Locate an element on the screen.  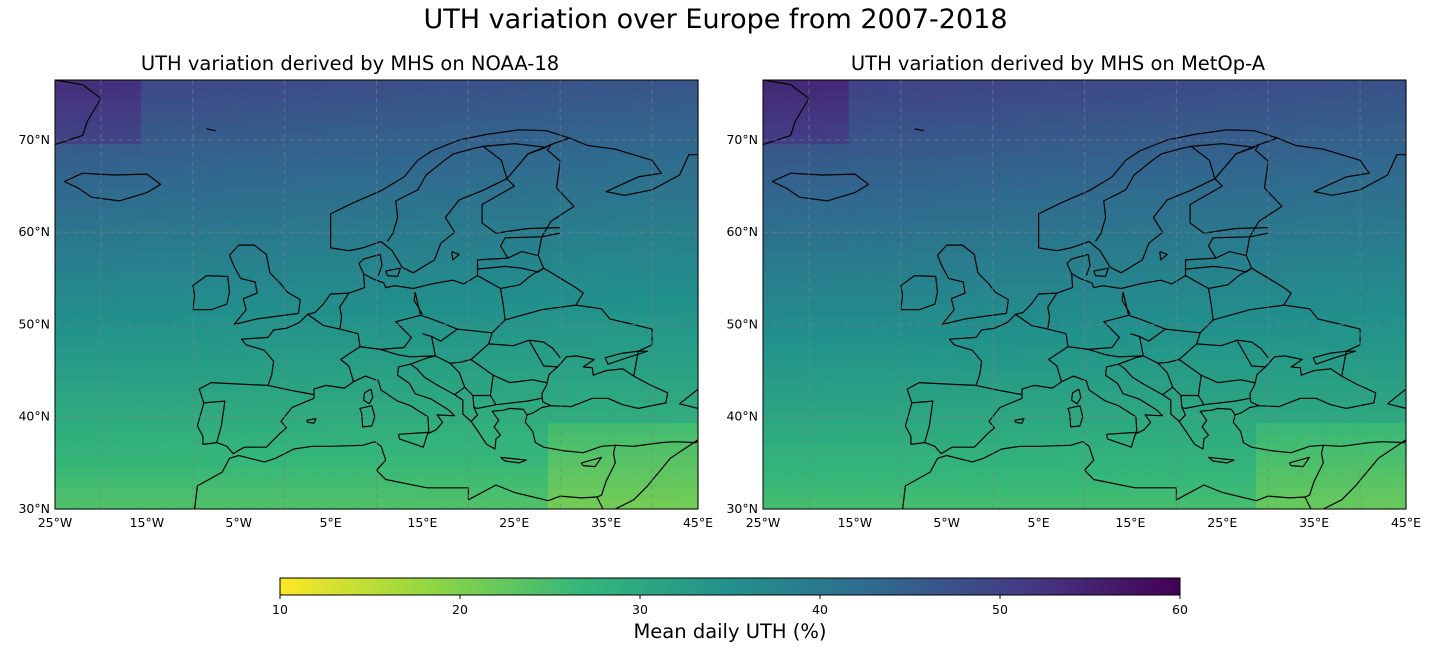
colorbar-tick-label: 50 is located at coordinates (1000, 609).